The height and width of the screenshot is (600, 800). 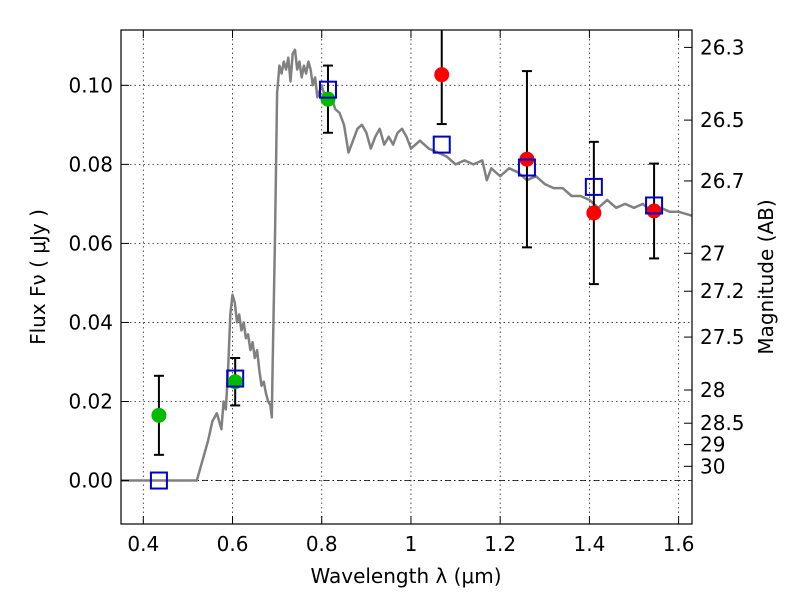 I want to click on x-tick-label: 1, so click(x=411, y=544).